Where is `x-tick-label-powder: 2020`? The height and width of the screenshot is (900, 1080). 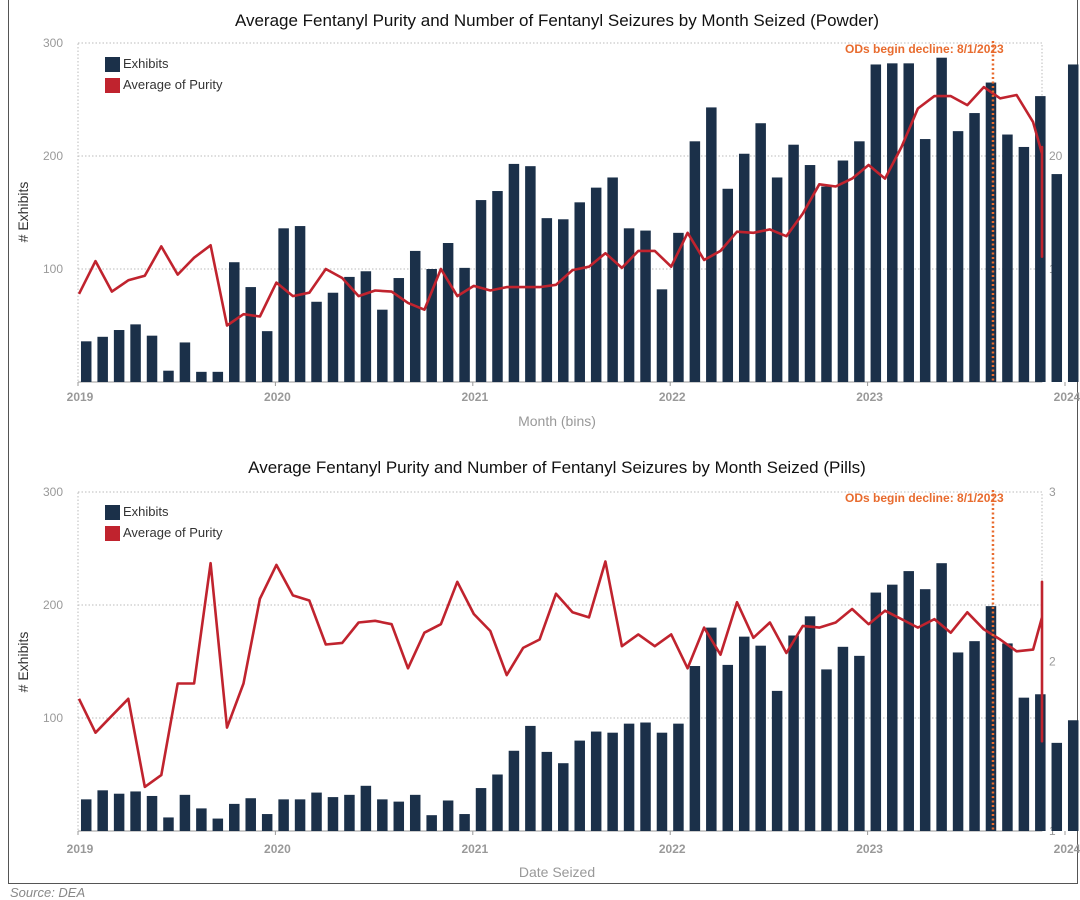
x-tick-label-powder: 2020 is located at coordinates (277, 397).